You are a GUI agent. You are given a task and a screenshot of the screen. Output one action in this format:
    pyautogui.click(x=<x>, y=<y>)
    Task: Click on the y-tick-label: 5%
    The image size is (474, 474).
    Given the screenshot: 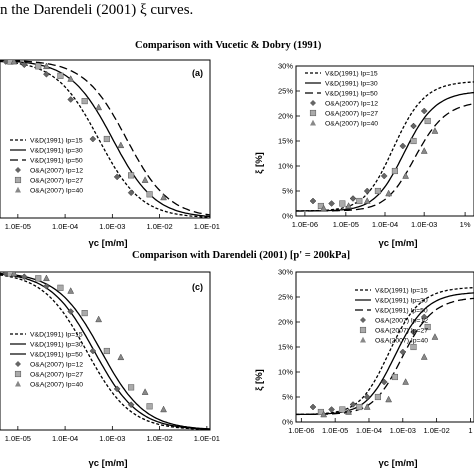 What is the action you would take?
    pyautogui.click(x=287, y=191)
    